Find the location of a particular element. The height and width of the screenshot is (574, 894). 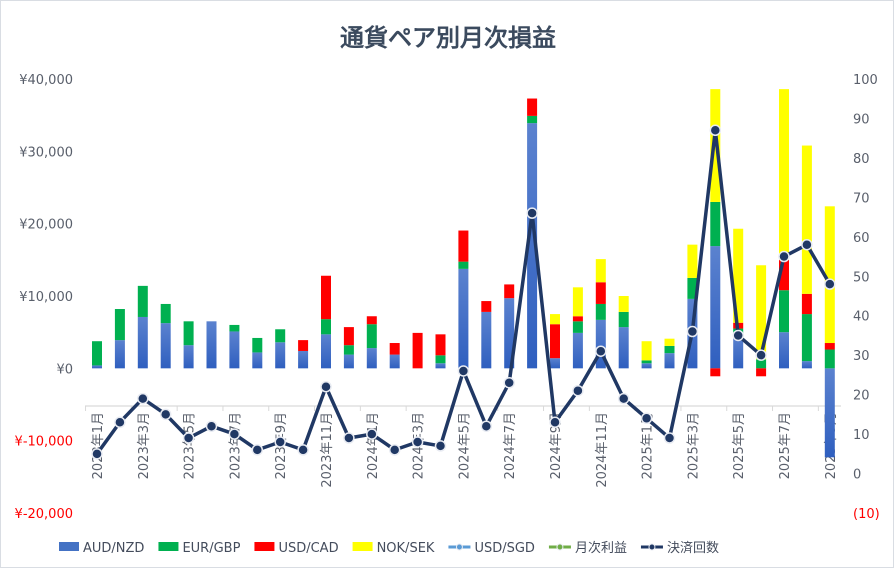

right-axis-tick-label: 100 is located at coordinates (865, 80).